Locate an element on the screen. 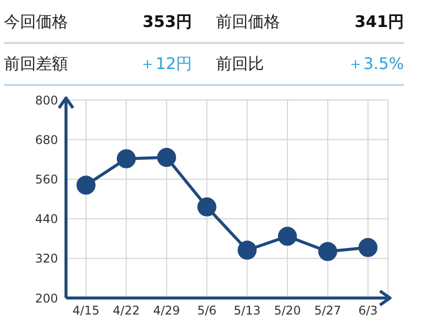 The image size is (428, 334). y-tick-label: 800 is located at coordinates (46, 100).